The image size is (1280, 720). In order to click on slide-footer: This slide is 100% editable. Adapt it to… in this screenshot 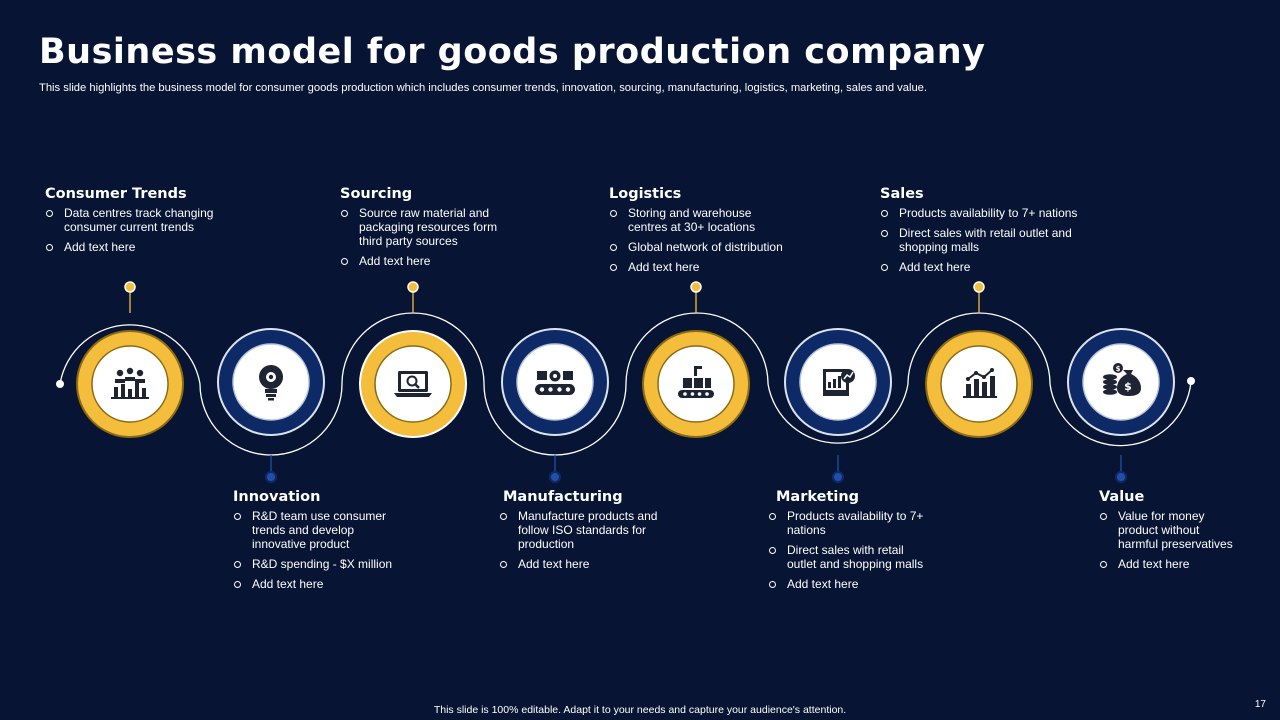, I will do `click(640, 710)`.